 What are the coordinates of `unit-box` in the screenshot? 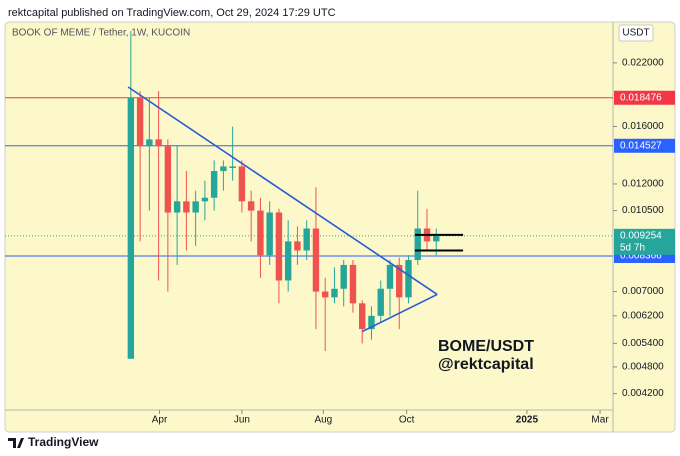 It's located at (636, 33).